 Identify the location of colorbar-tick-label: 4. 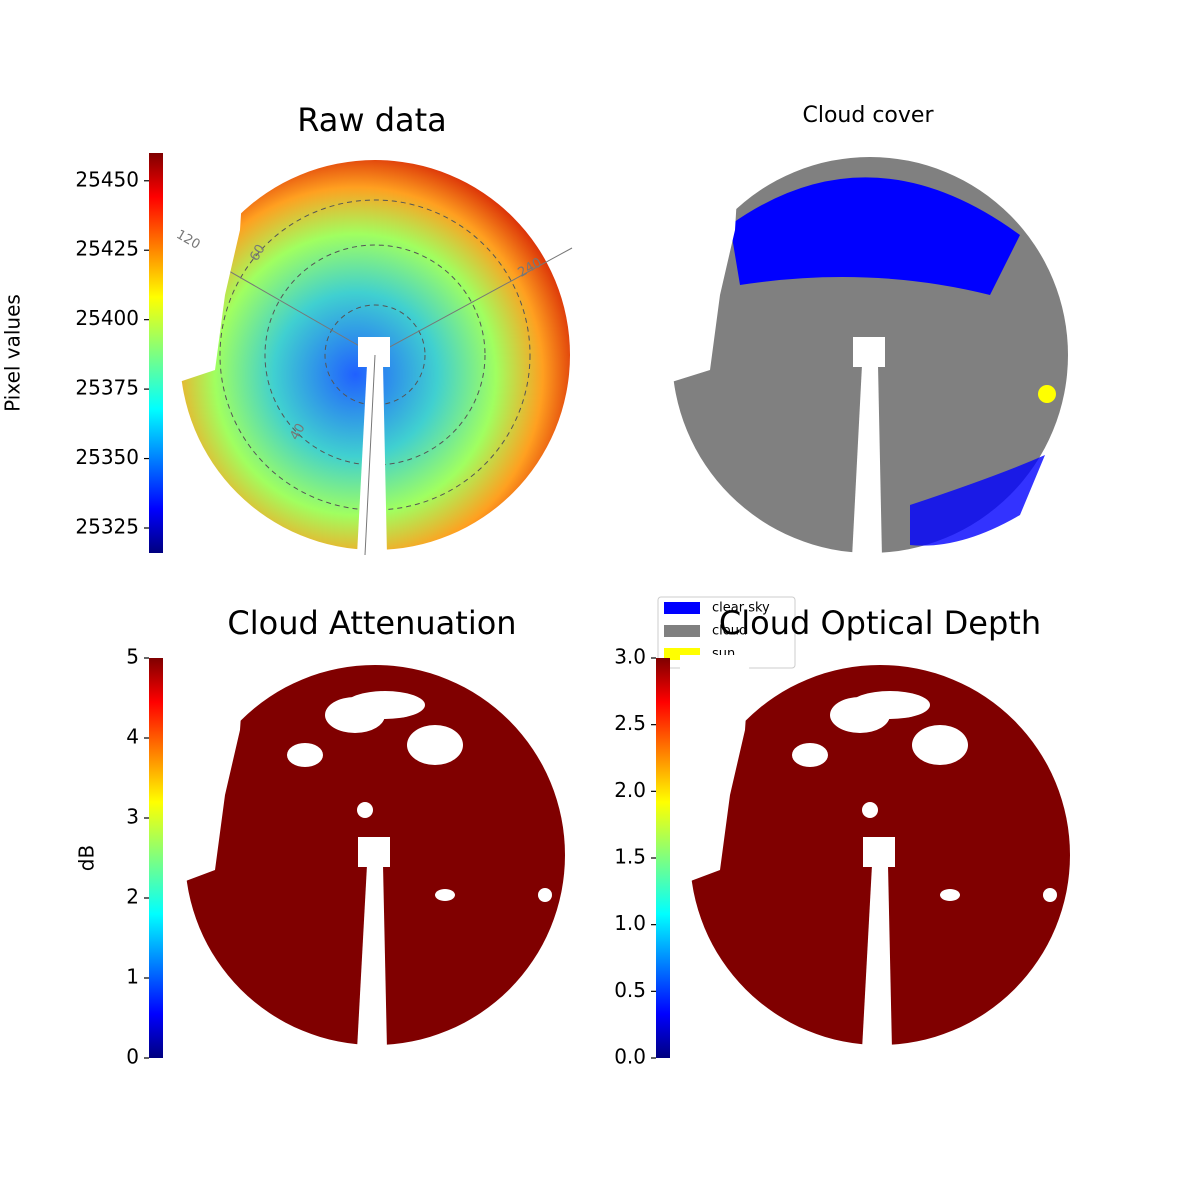
(132, 737).